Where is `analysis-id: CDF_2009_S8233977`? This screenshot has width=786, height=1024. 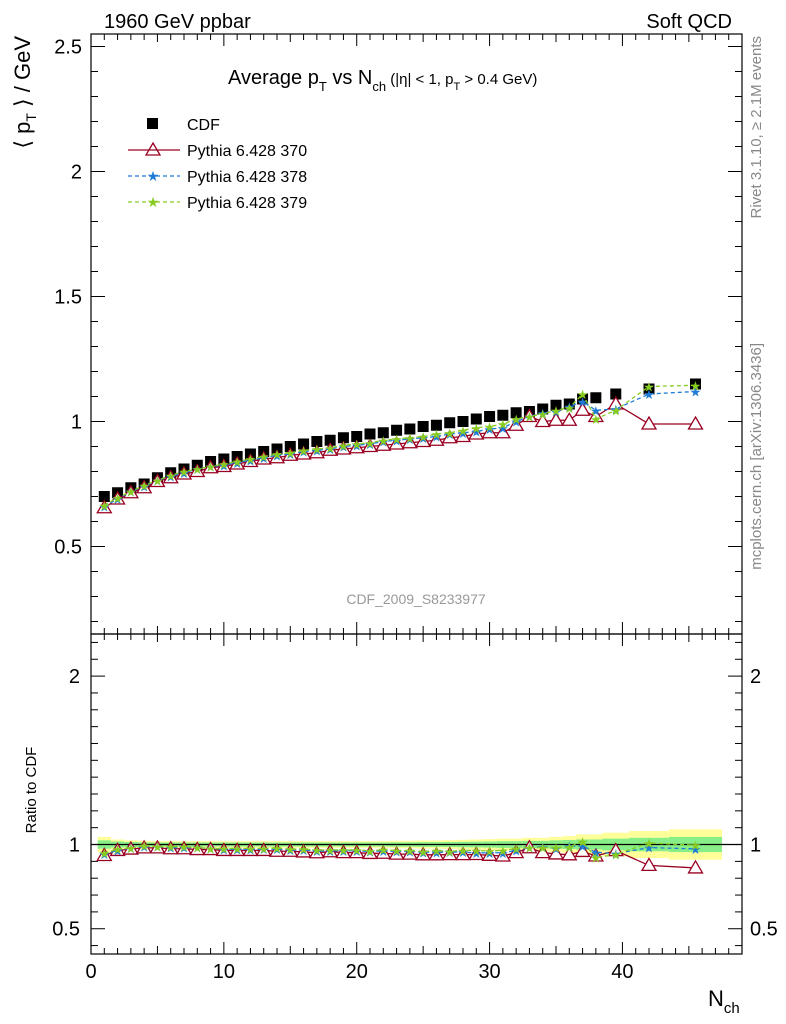 analysis-id: CDF_2009_S8233977 is located at coordinates (416, 599).